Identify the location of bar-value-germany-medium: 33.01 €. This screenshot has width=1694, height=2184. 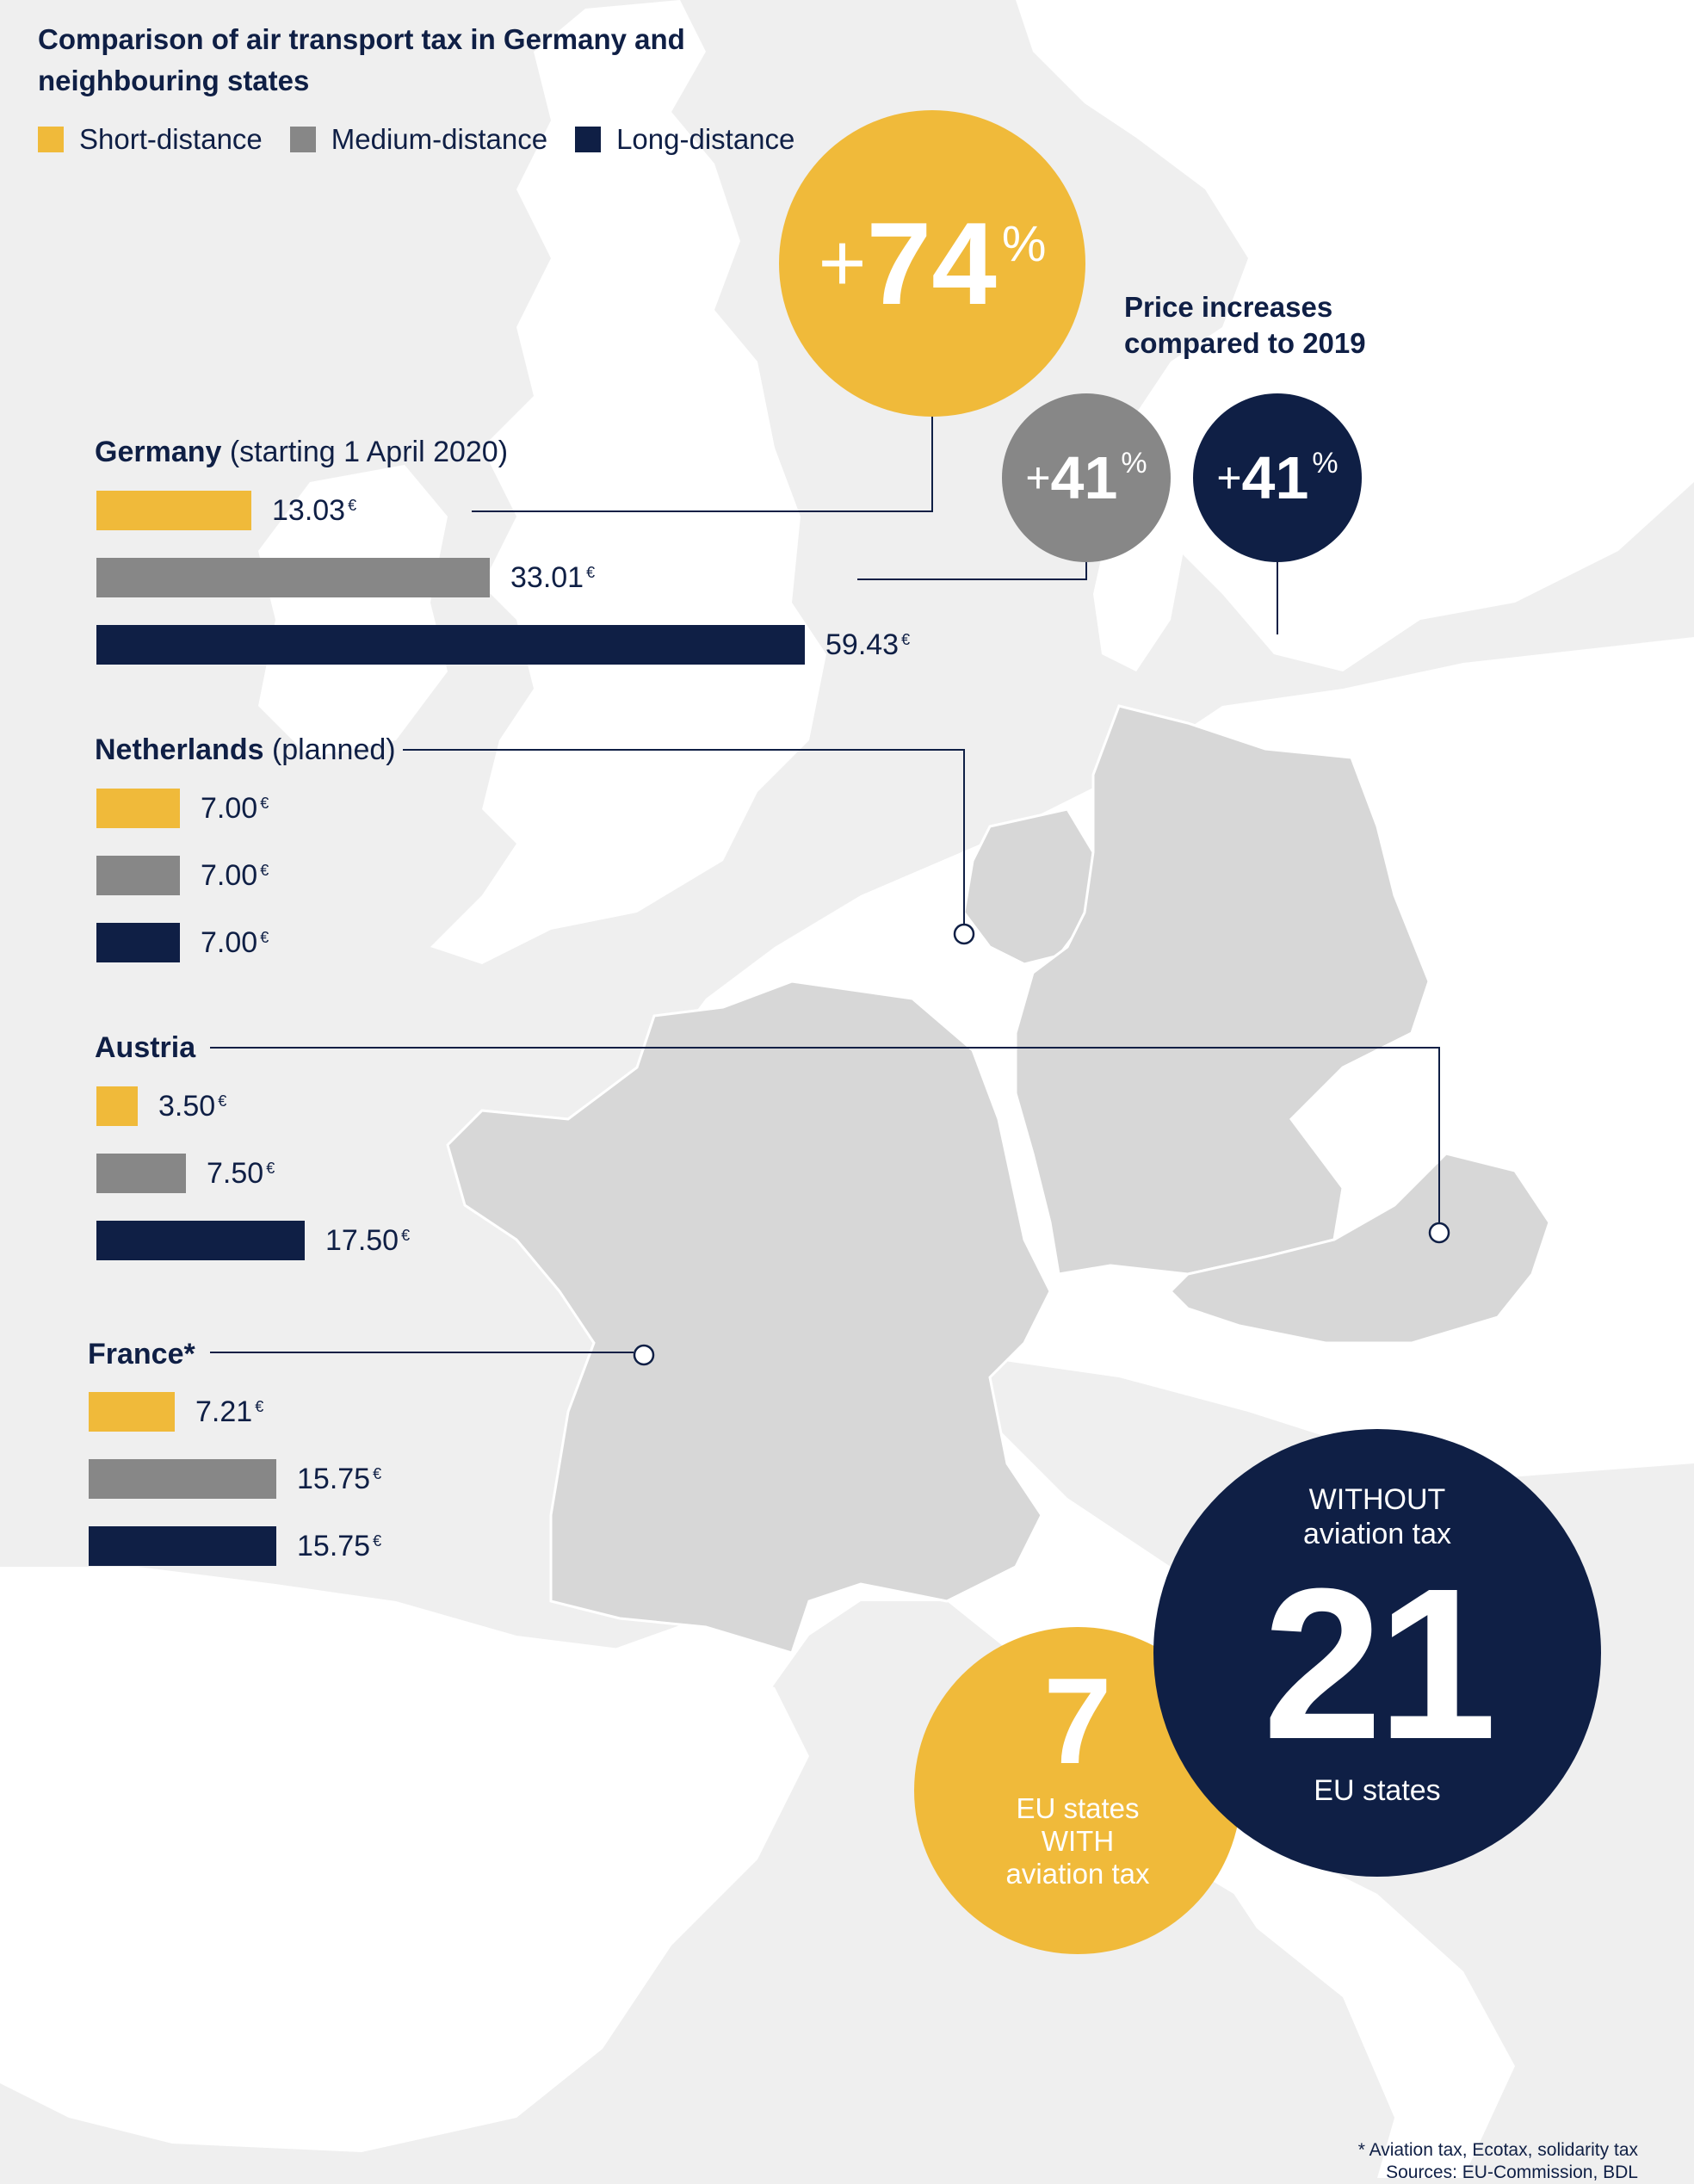
(552, 577).